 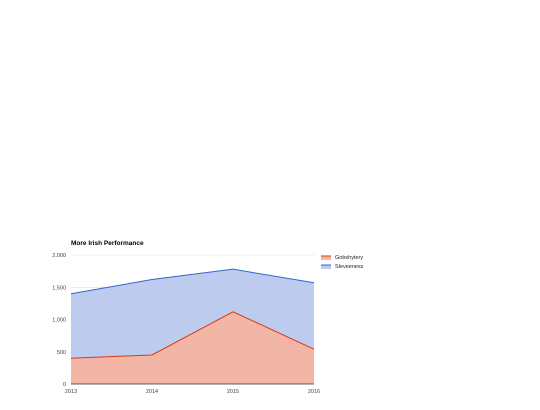 I want to click on area-series, so click(x=192, y=326).